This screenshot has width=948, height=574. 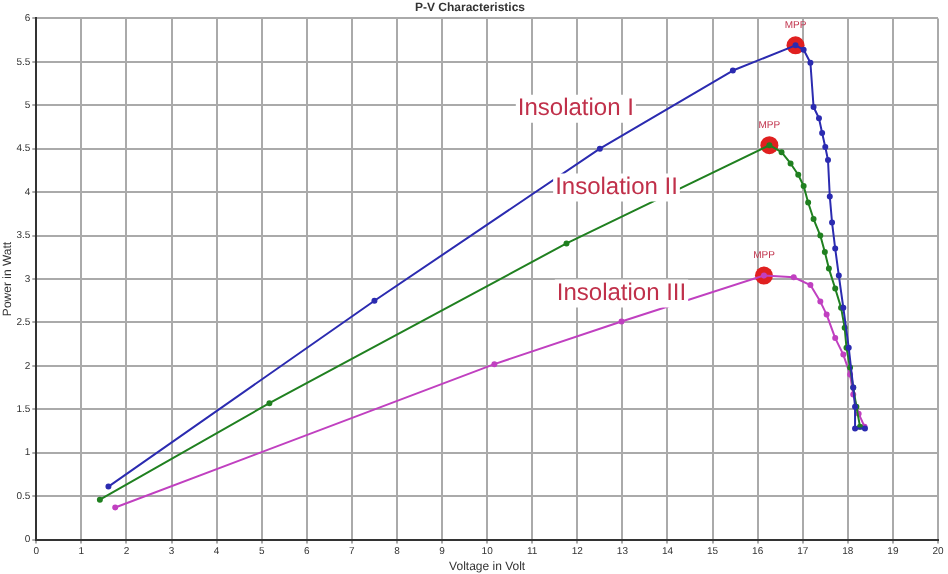 I want to click on series-label: Insolation III, so click(x=621, y=292).